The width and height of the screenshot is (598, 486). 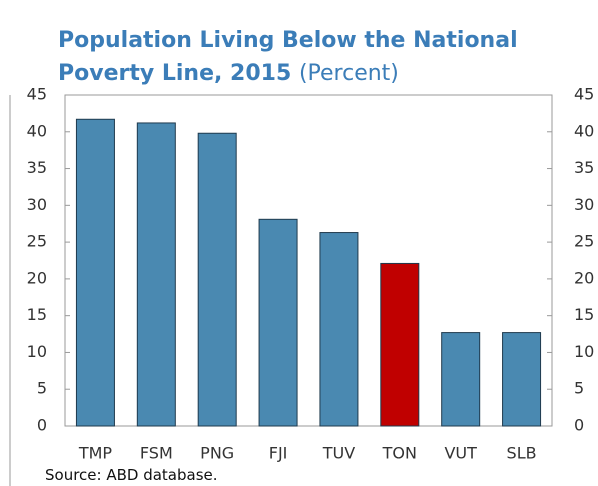 I want to click on y2-tick-label: 10, so click(x=584, y=351).